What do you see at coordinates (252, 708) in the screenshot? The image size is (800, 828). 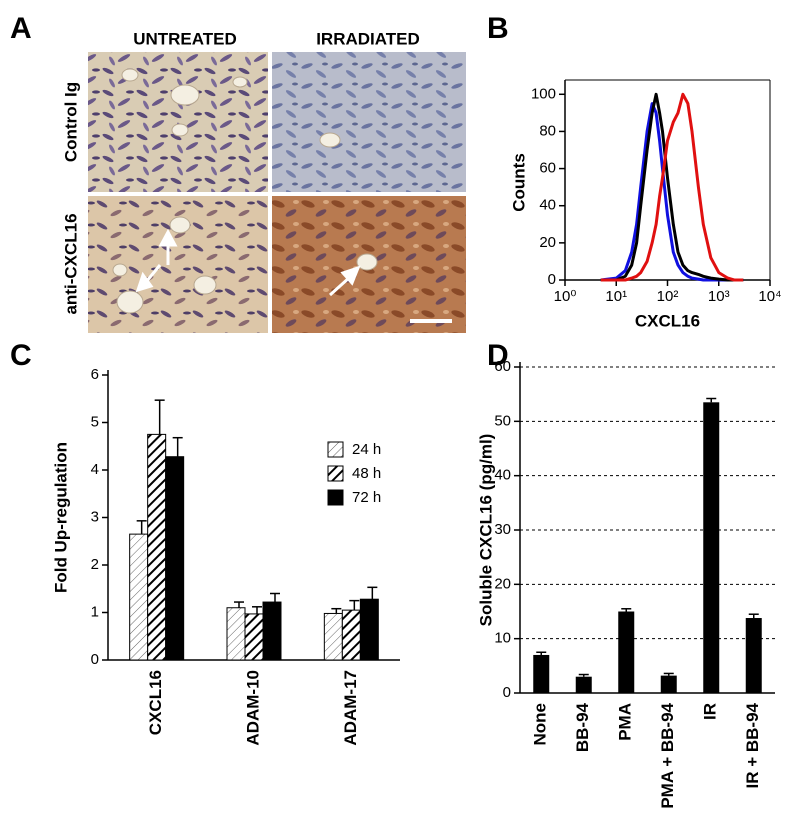 I see `x-tick-label: ADAM-10` at bounding box center [252, 708].